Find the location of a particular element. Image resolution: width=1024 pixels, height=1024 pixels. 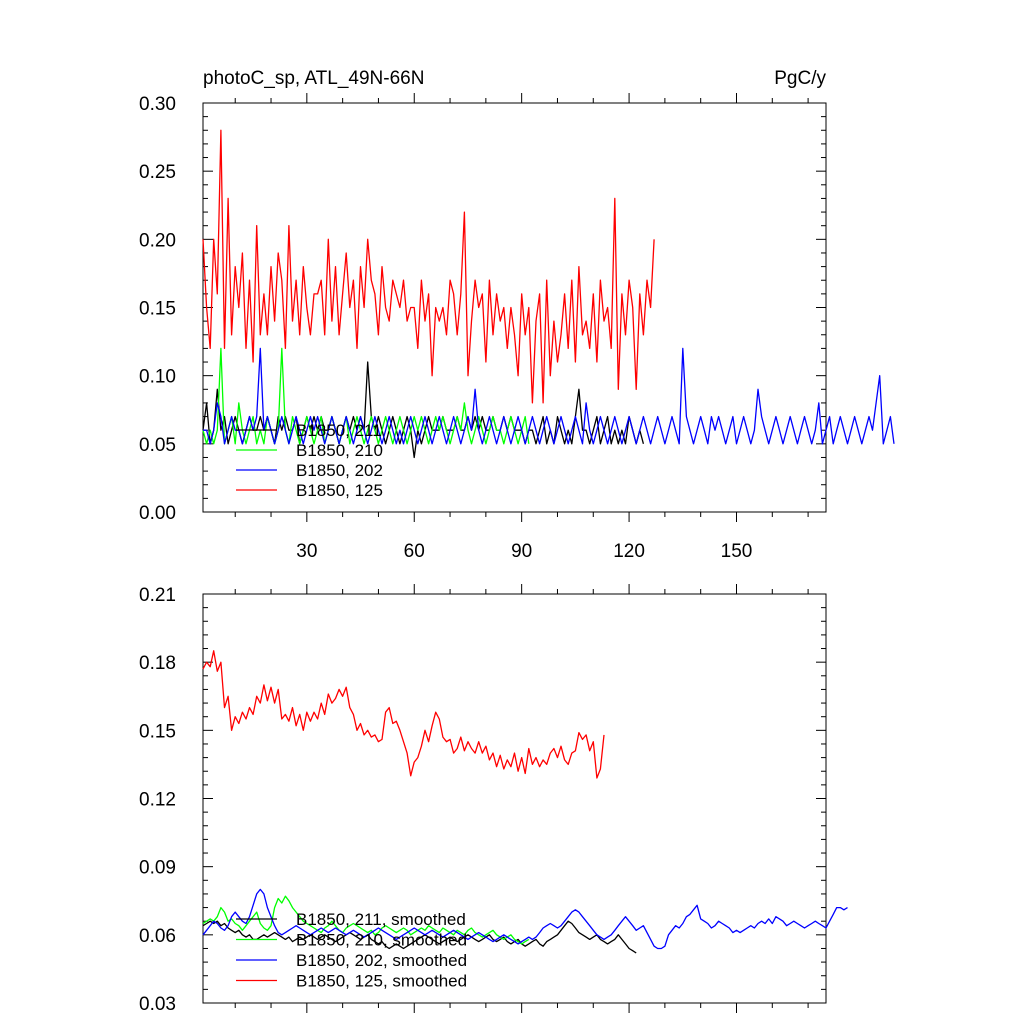

x-tick-label: 150 is located at coordinates (737, 551).